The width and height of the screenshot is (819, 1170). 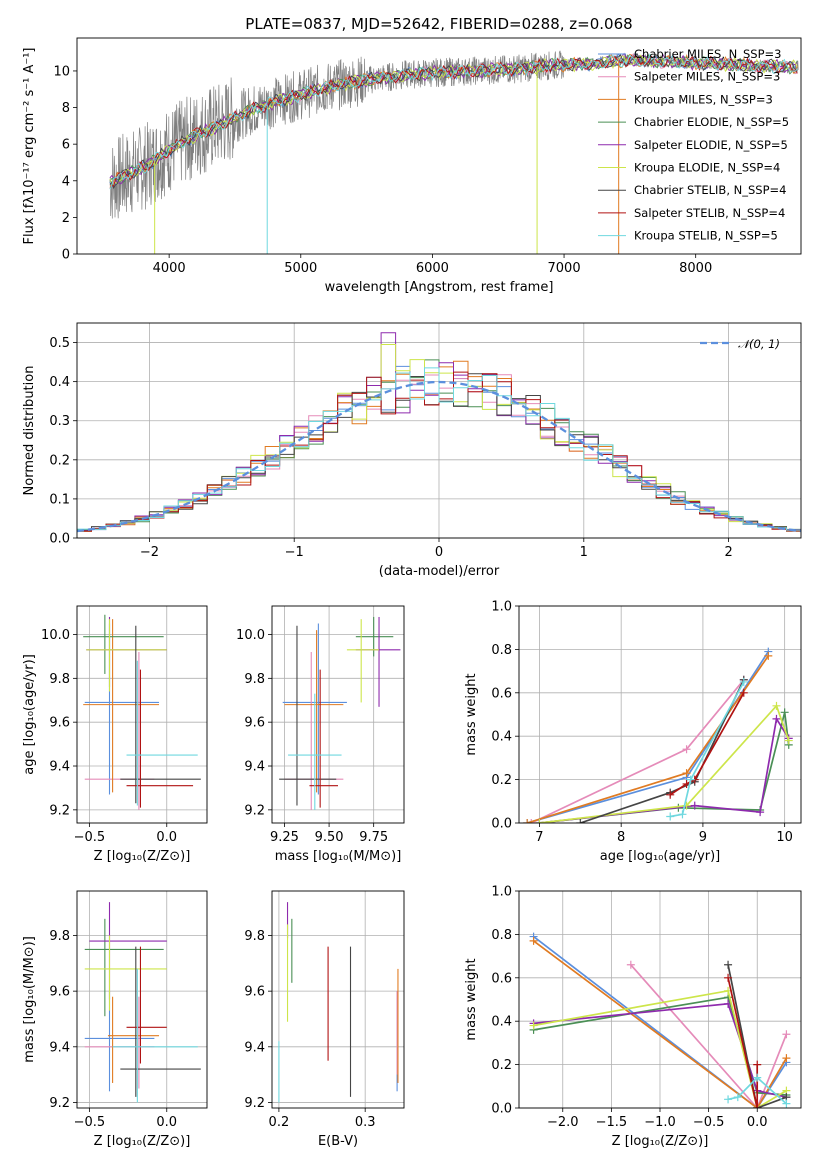 What do you see at coordinates (59, 421) in the screenshot?
I see `y-tick-label: 0.3` at bounding box center [59, 421].